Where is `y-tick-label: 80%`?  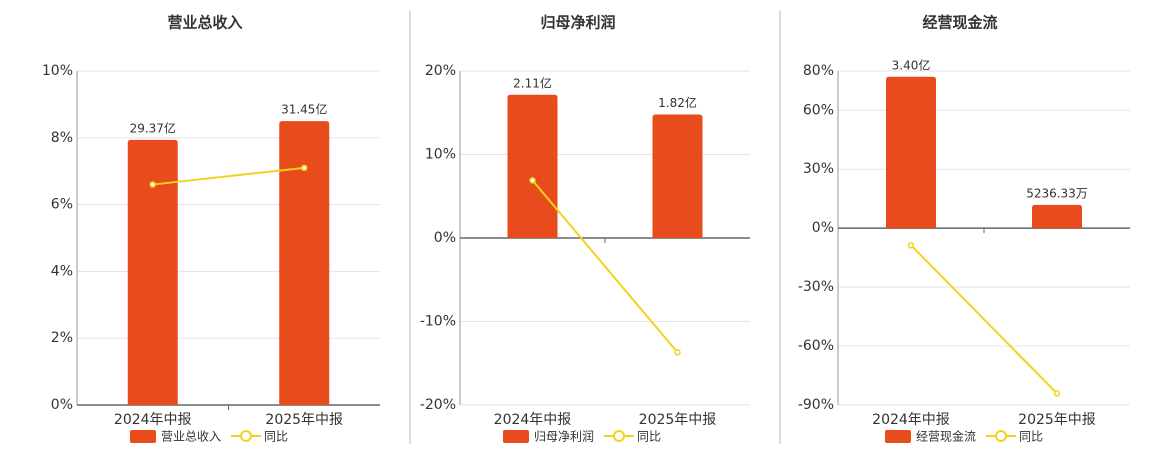
y-tick-label: 80% is located at coordinates (818, 71).